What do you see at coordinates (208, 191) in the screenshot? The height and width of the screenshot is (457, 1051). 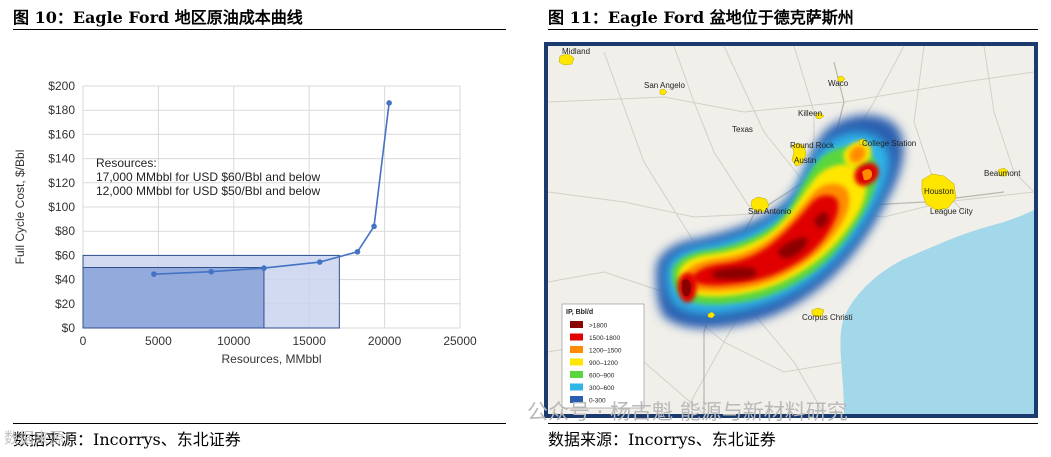 I see `annotation-line: 12,000 MMbbl for USD $50/Bbl and below` at bounding box center [208, 191].